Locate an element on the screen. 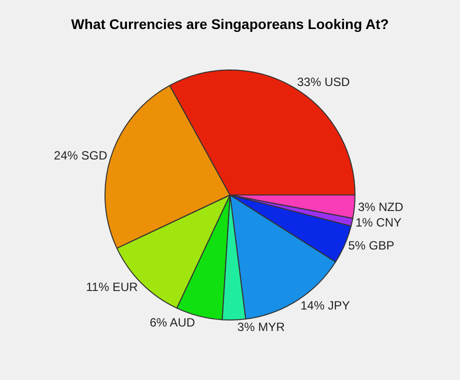 The height and width of the screenshot is (380, 460). slice-label: 1% CNY is located at coordinates (378, 223).